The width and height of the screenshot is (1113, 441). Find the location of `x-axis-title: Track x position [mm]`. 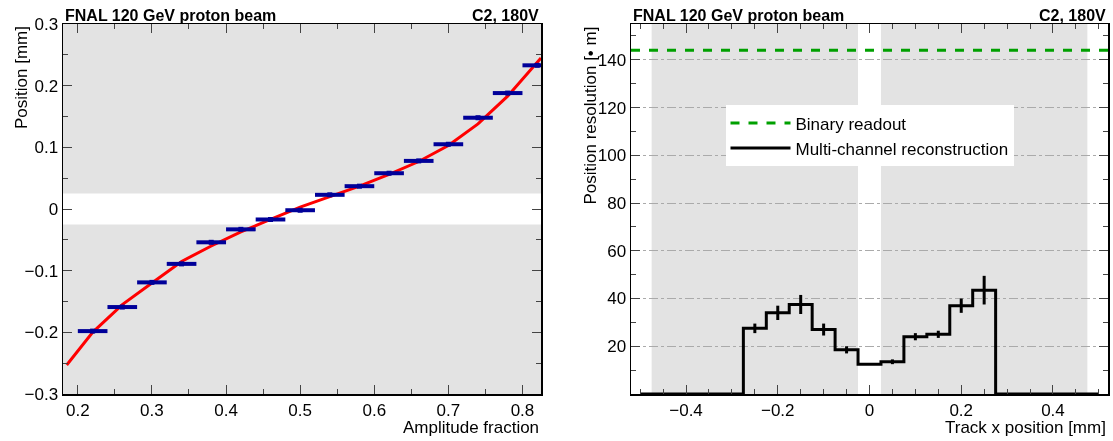

x-axis-title: Track x position [mm] is located at coordinates (1025, 427).